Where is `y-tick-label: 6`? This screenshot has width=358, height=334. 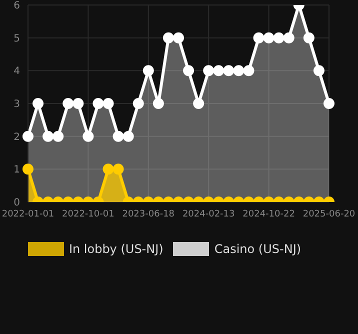 y-tick-label: 6 is located at coordinates (17, 6).